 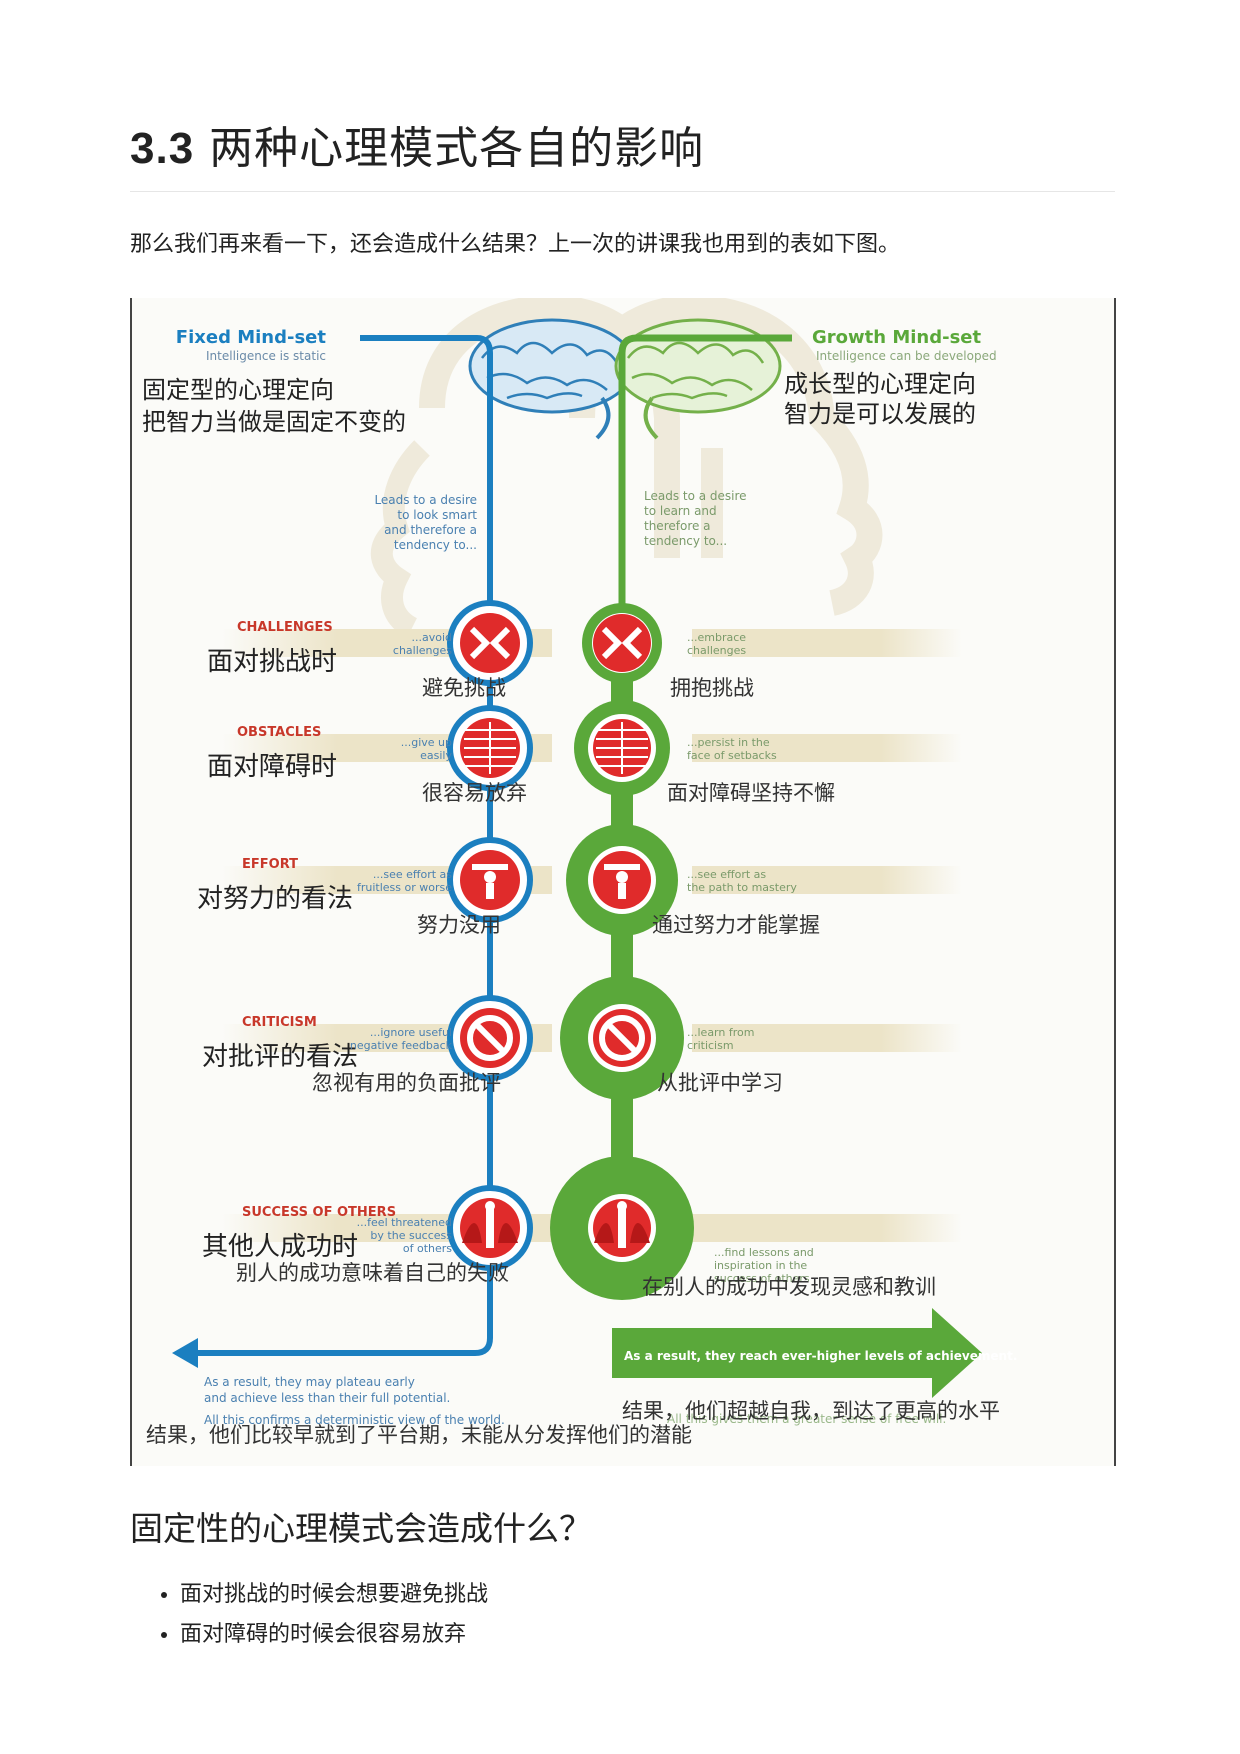 I want to click on brick-wall-icon, so click(x=622, y=748).